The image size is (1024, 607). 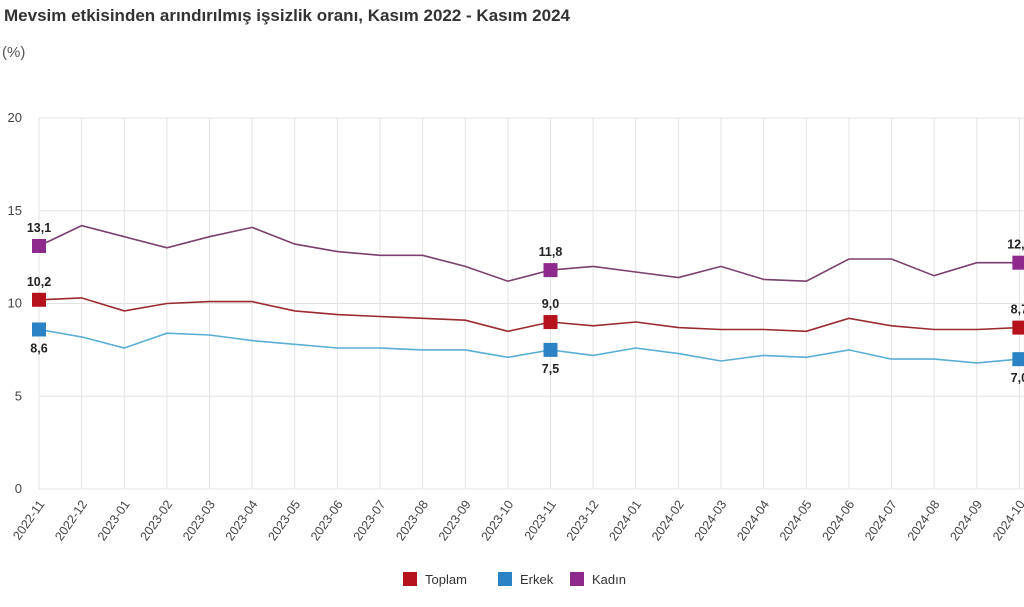 What do you see at coordinates (531, 346) in the screenshot?
I see `series-line-erkek` at bounding box center [531, 346].